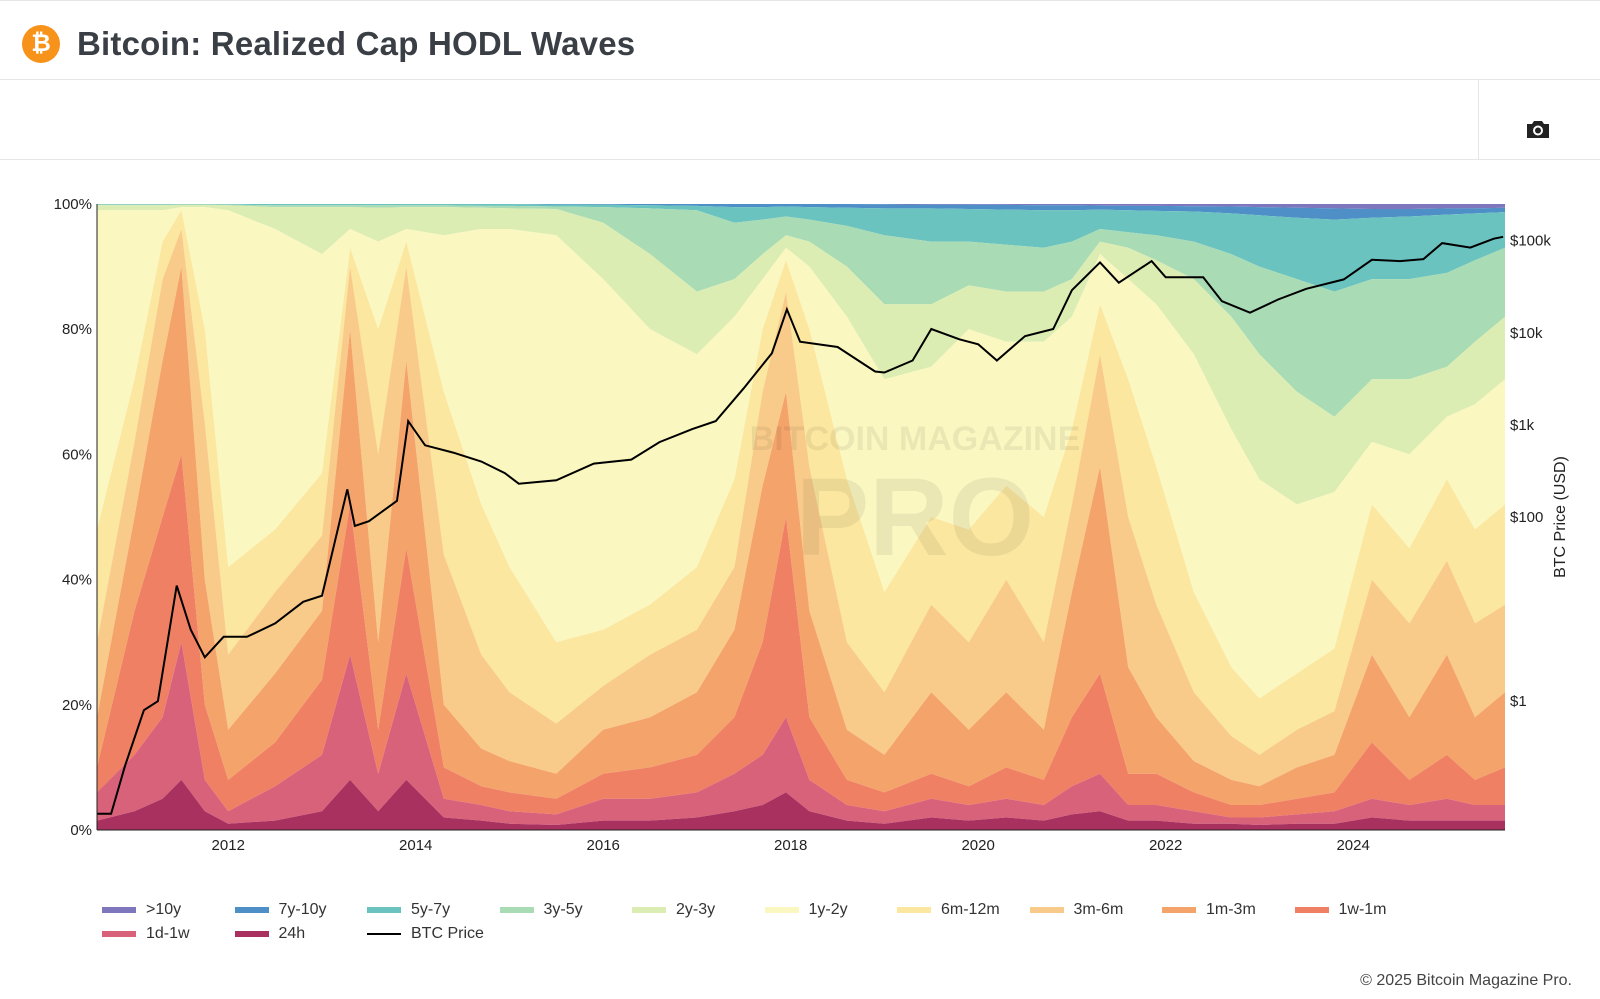 The height and width of the screenshot is (999, 1600). What do you see at coordinates (73, 517) in the screenshot?
I see `y-axis-left-ticks: 0% 20% 40% 60% 80% 100%` at bounding box center [73, 517].